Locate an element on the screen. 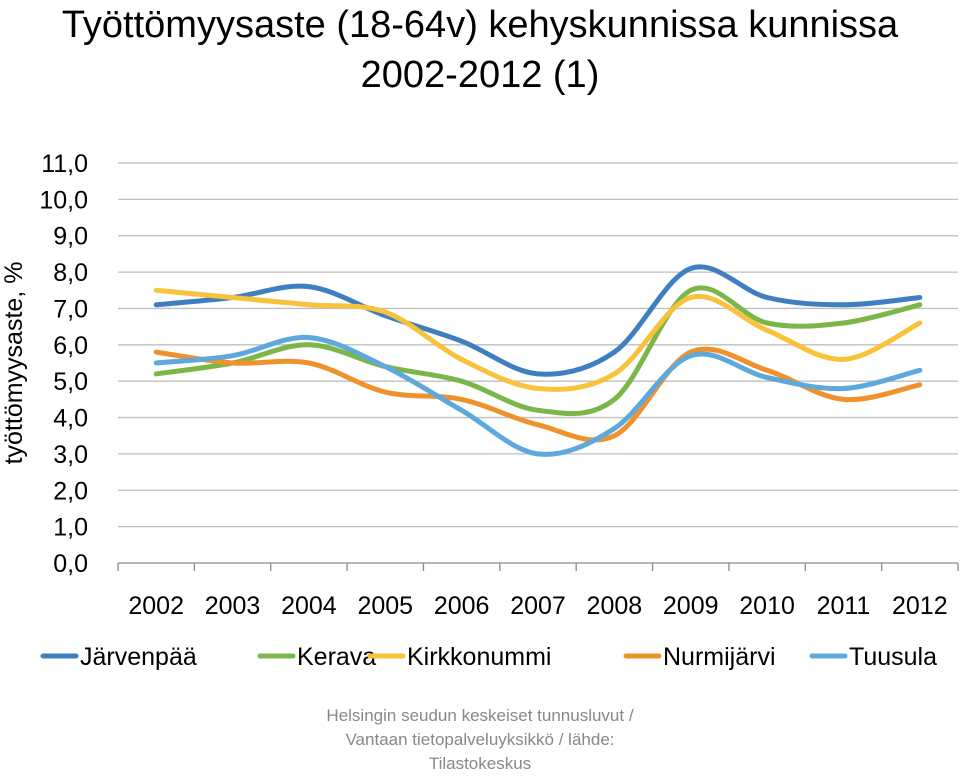  x-tick-label: 2011 is located at coordinates (844, 606).